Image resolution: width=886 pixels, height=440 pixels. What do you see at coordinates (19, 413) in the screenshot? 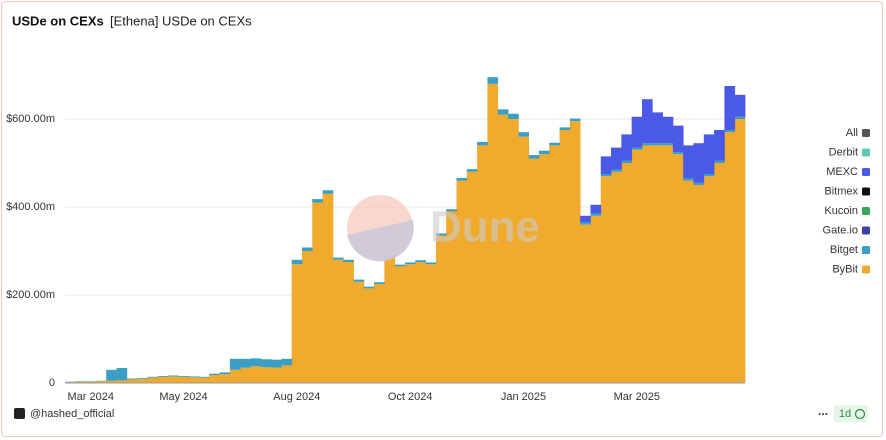
I see `footer-icon` at bounding box center [19, 413].